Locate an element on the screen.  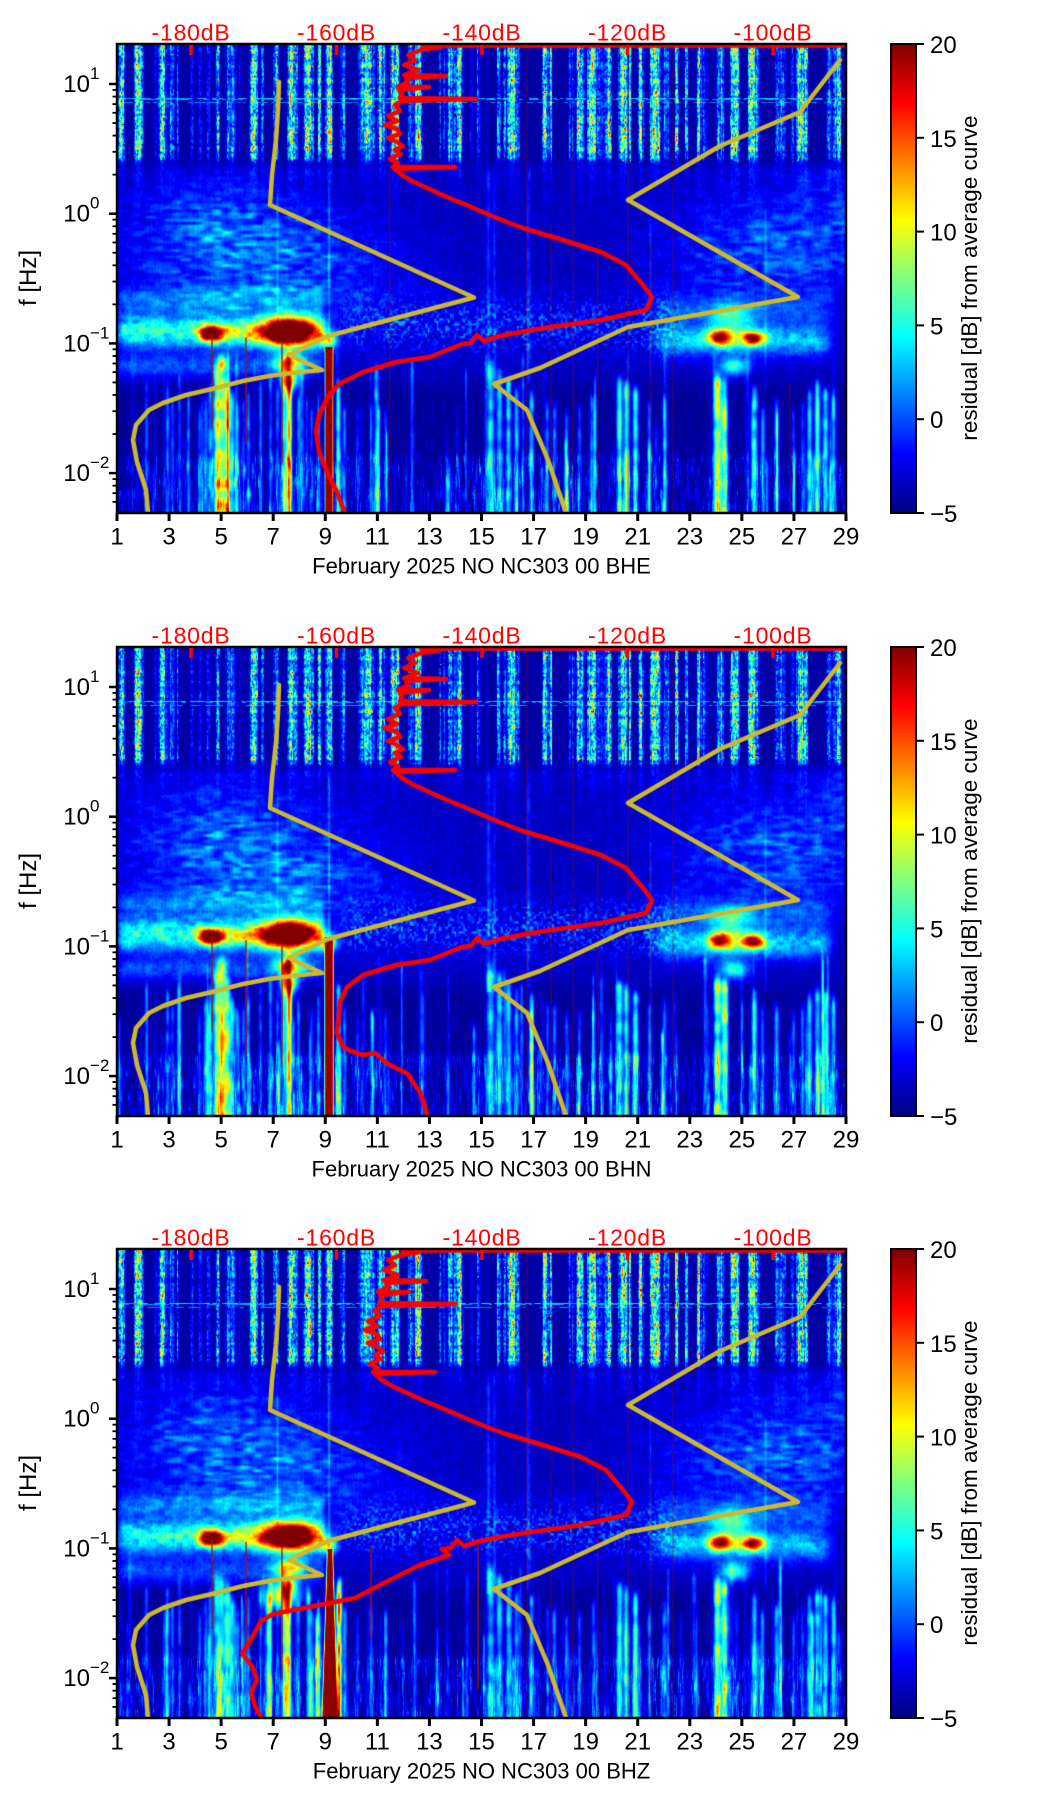
svg-text: 19 is located at coordinates (585, 1140).